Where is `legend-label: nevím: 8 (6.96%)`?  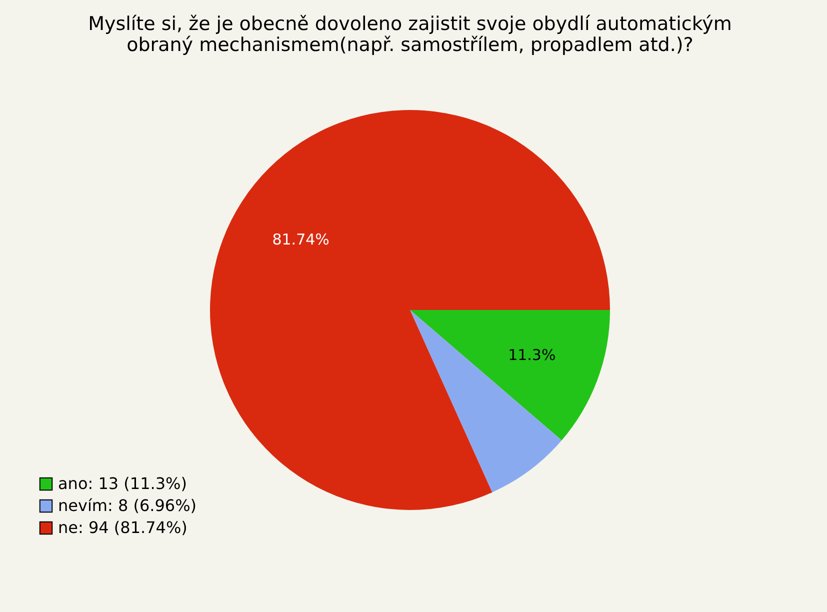
legend-label: nevím: 8 (6.96%) is located at coordinates (127, 505).